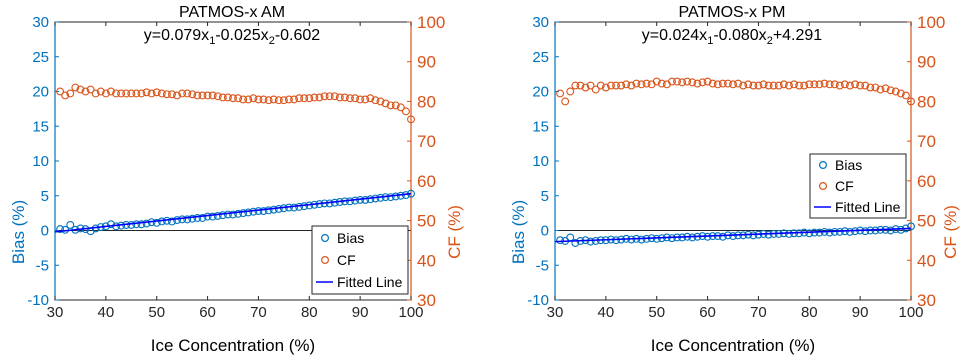  What do you see at coordinates (822, 165) in the screenshot?
I see `panel-pm-legend-bias-marker` at bounding box center [822, 165].